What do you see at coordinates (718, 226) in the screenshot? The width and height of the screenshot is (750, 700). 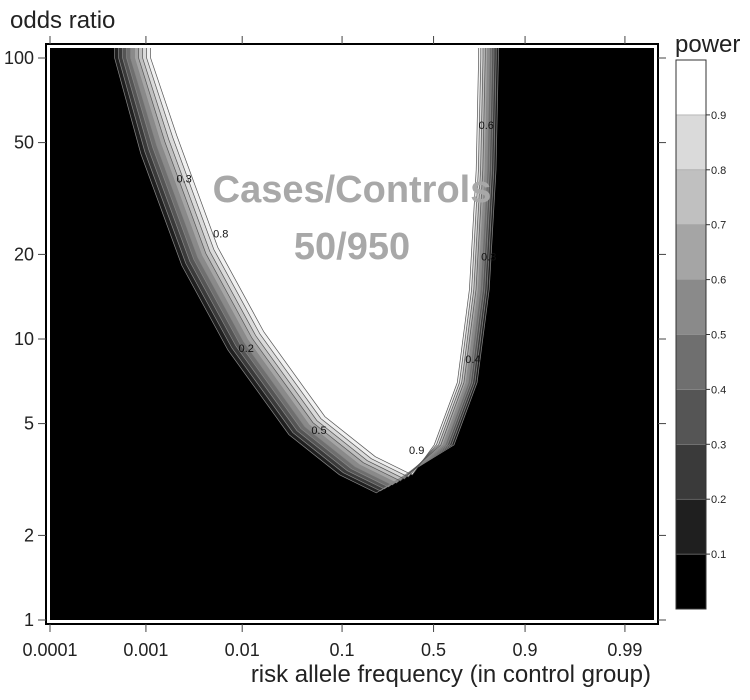 I see `colorbar-label: 0.7` at bounding box center [718, 226].